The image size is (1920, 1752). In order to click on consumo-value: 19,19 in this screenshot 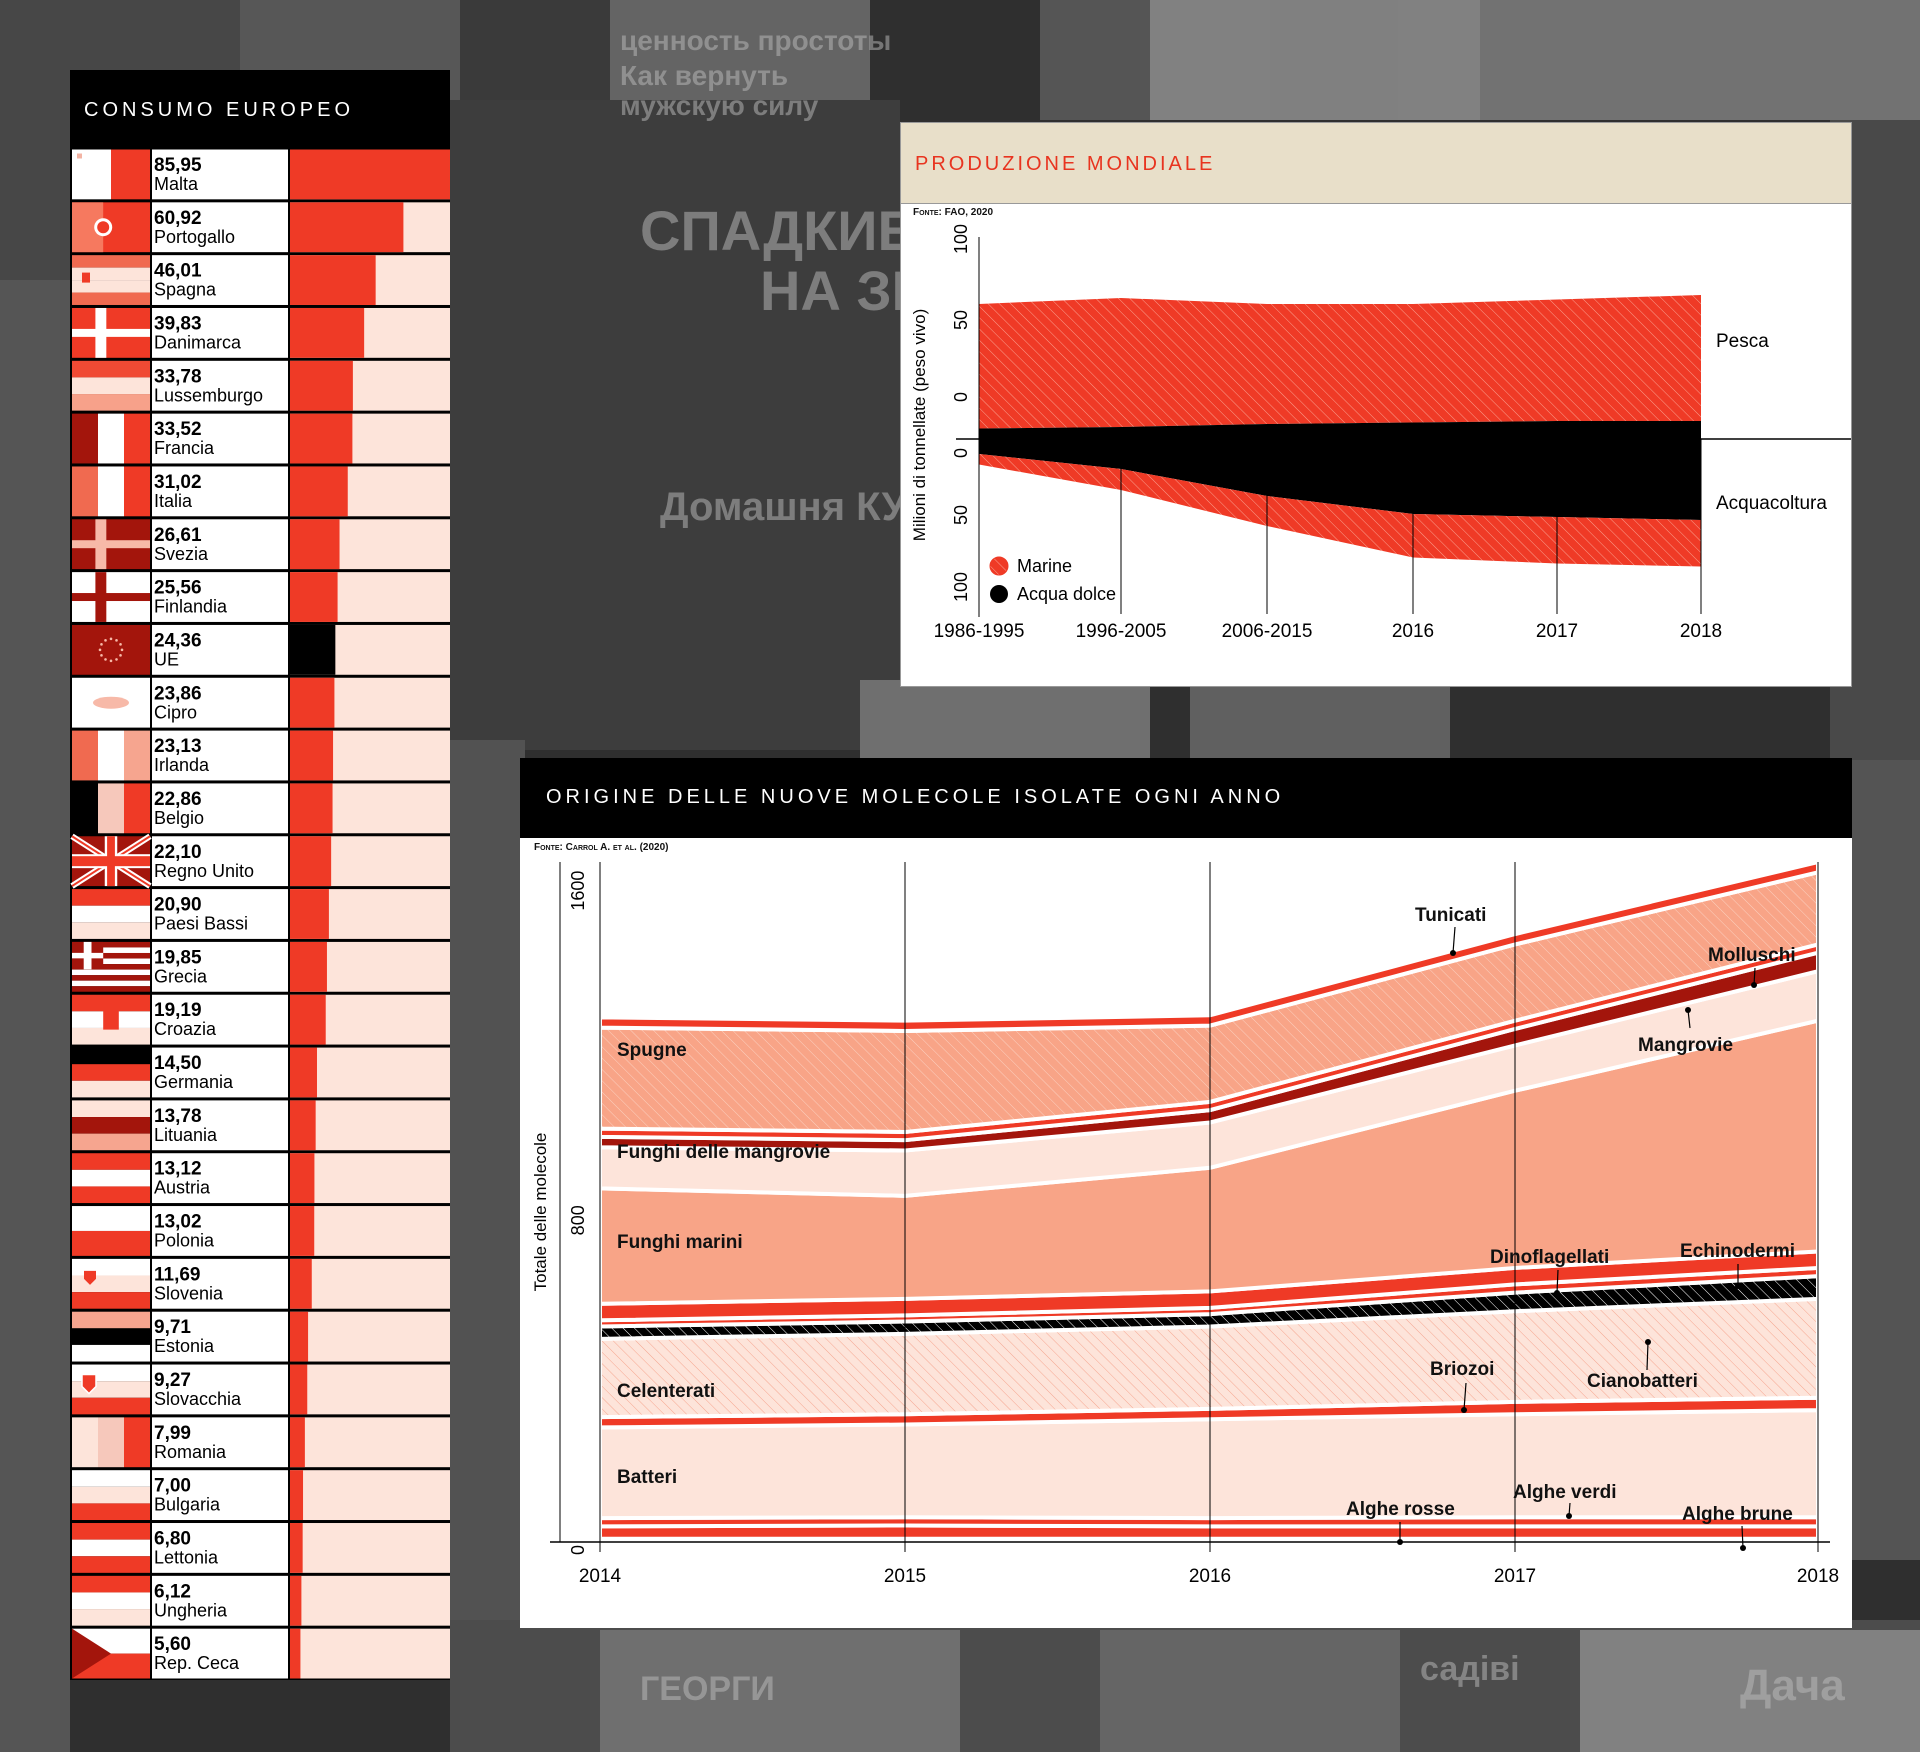, I will do `click(178, 1010)`.